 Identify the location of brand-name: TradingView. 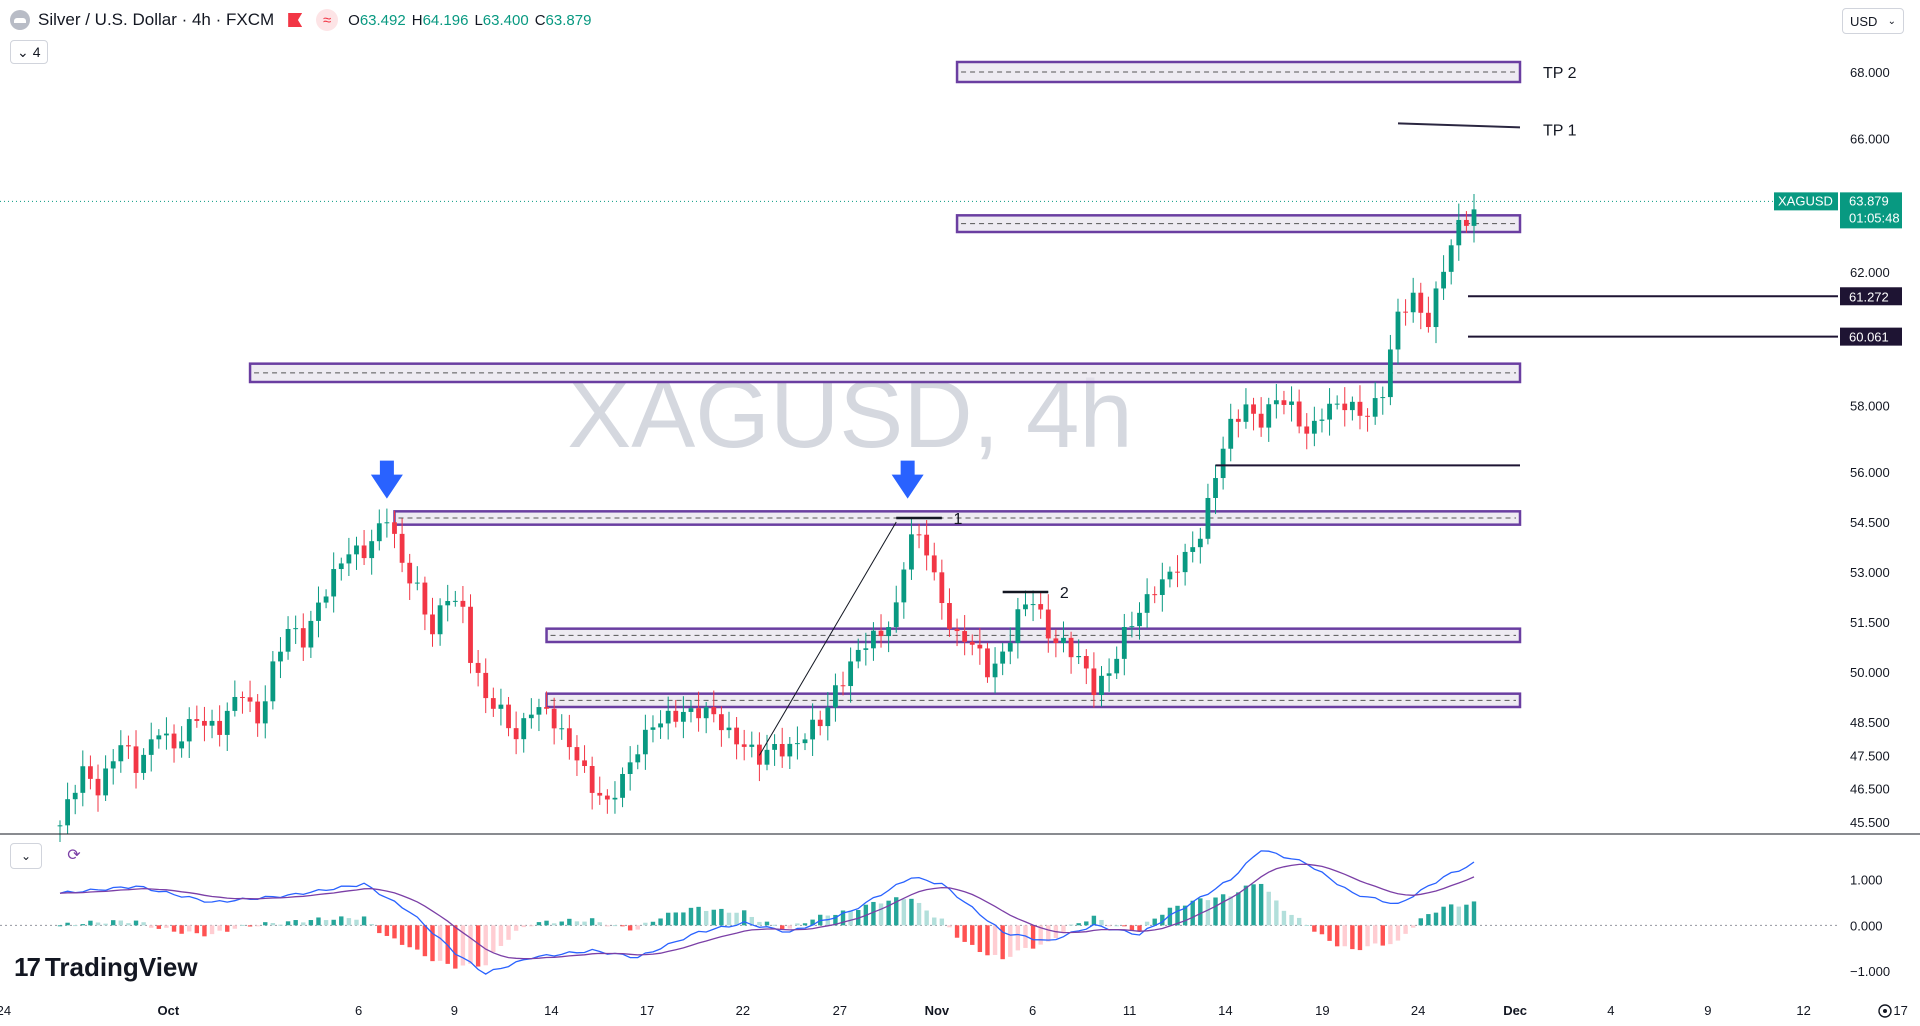
(121, 967).